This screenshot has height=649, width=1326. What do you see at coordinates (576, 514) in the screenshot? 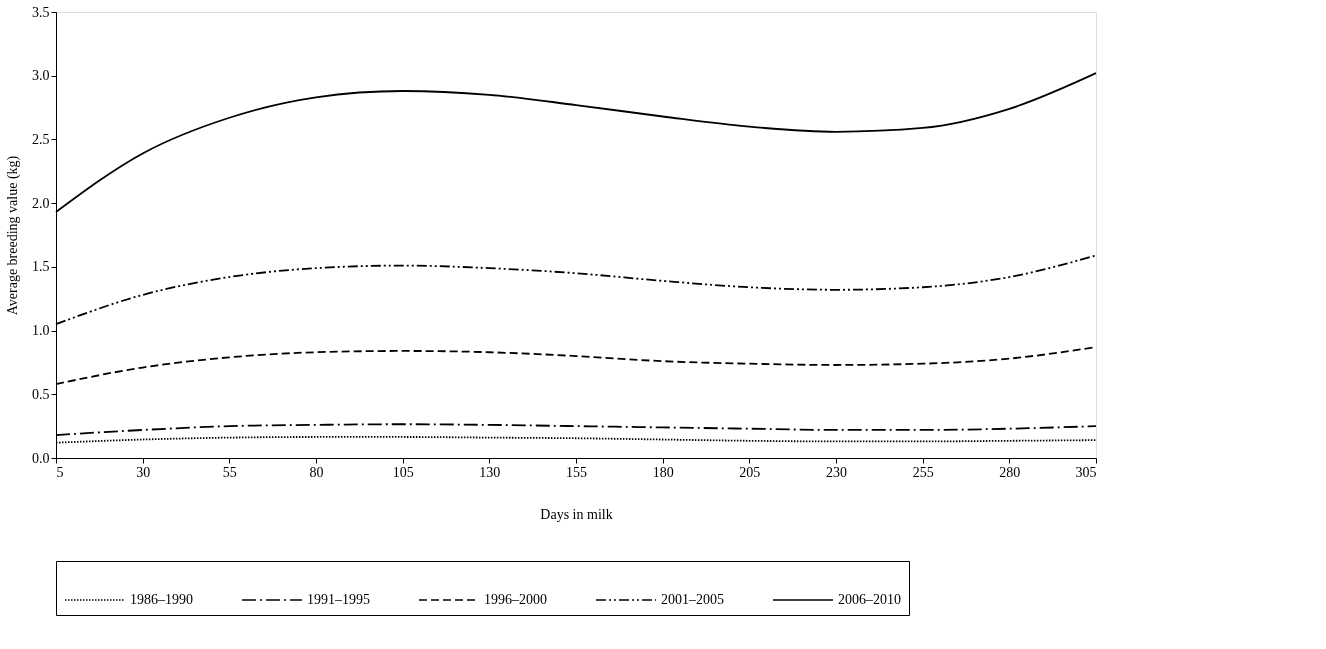
I see `x-axis-title: Days in milk` at bounding box center [576, 514].